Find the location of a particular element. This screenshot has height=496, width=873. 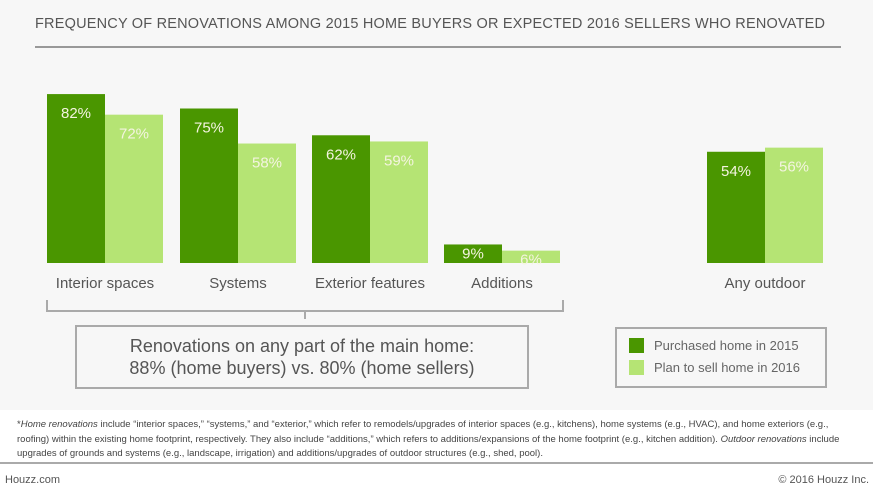

data-label: 54% is located at coordinates (736, 171).